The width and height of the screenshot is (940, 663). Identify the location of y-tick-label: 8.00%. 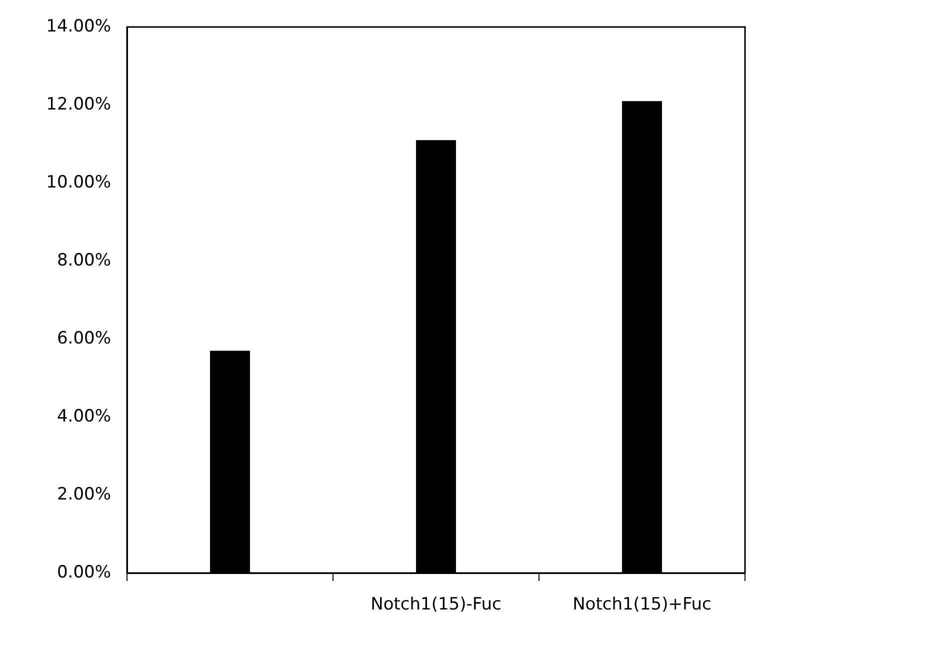
(83, 260).